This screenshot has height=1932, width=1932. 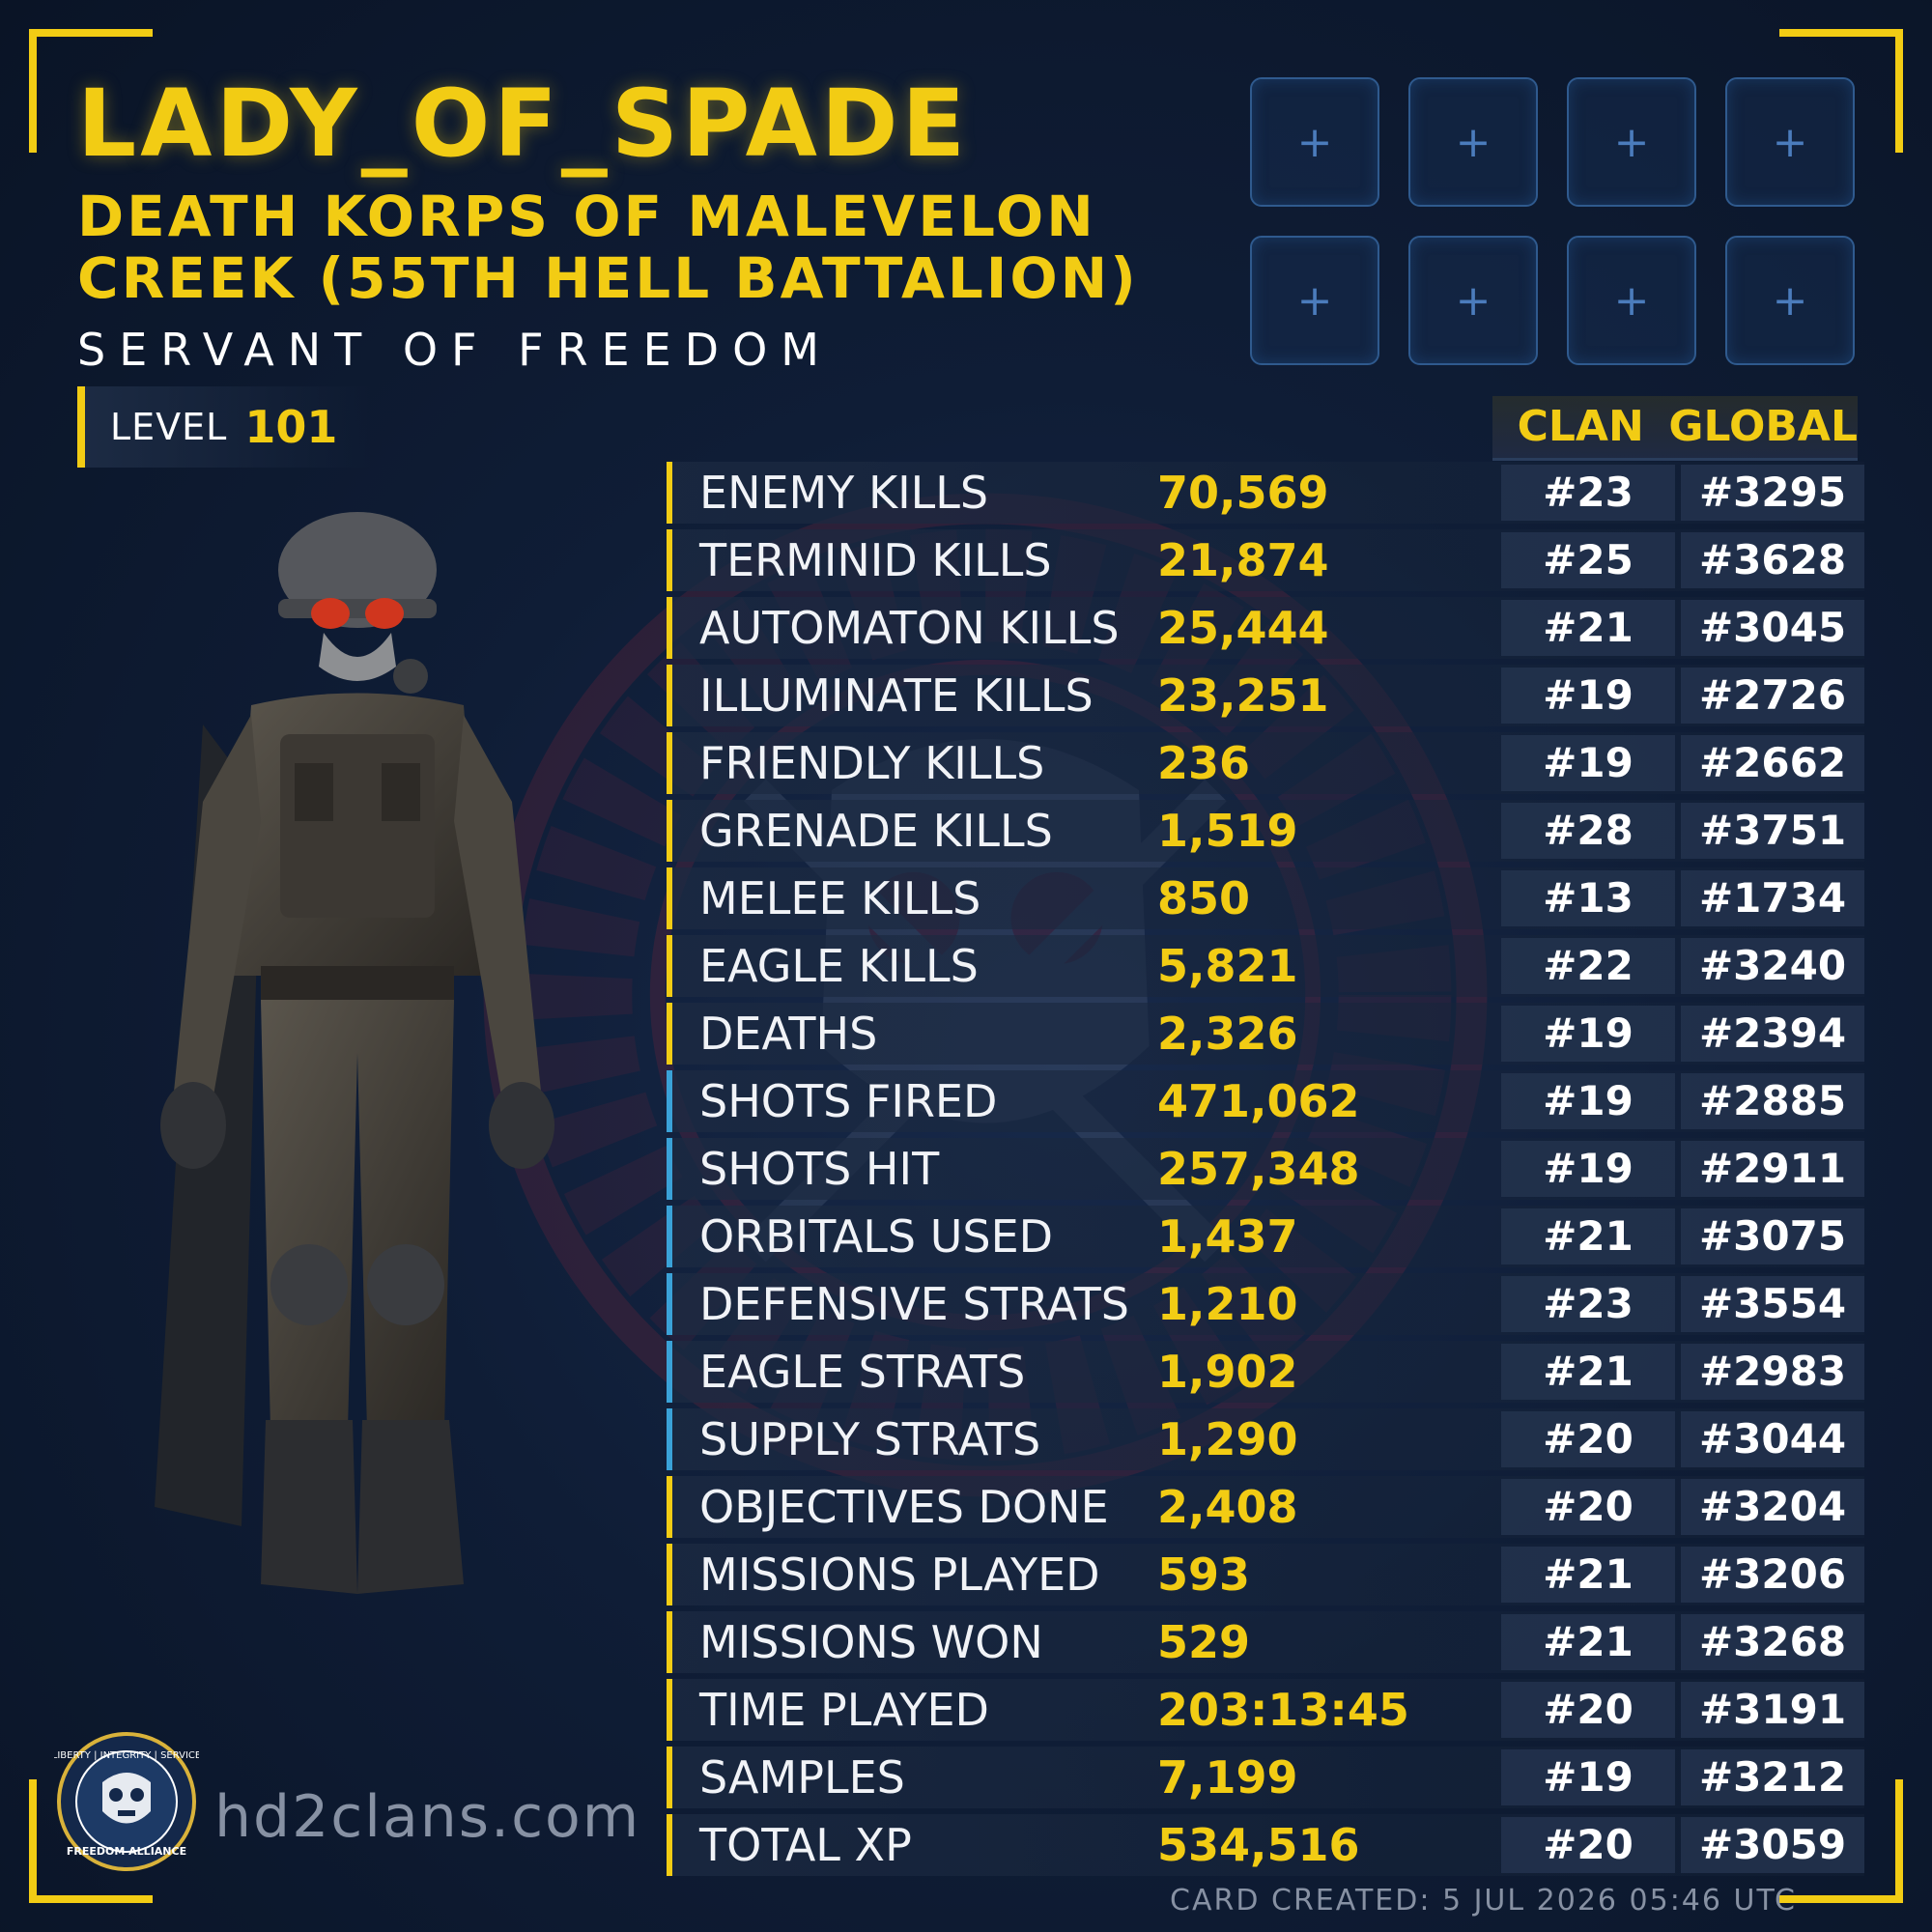 I want to click on global-rank: #3204, so click(x=1772, y=1507).